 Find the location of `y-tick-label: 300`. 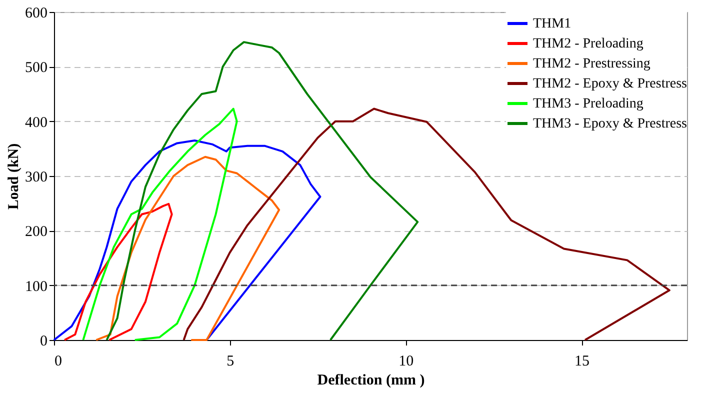

y-tick-label: 300 is located at coordinates (36, 178).